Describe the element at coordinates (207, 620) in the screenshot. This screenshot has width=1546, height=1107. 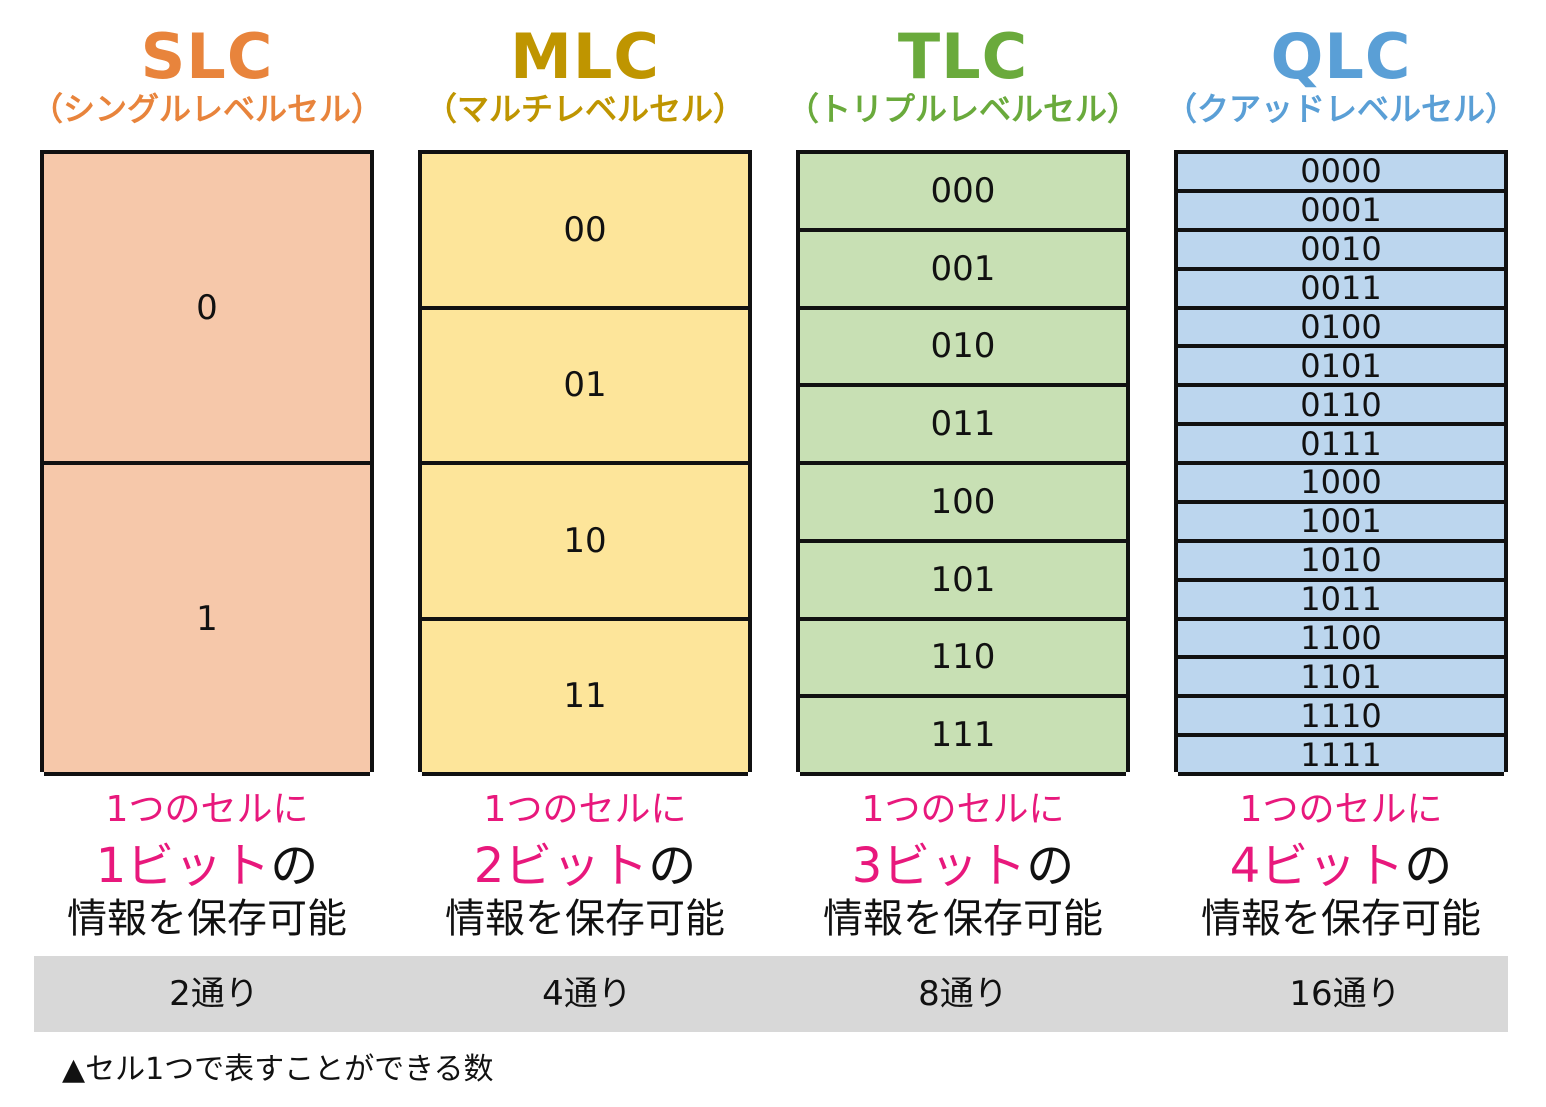
I see `slc-state-cell: 1` at that location.